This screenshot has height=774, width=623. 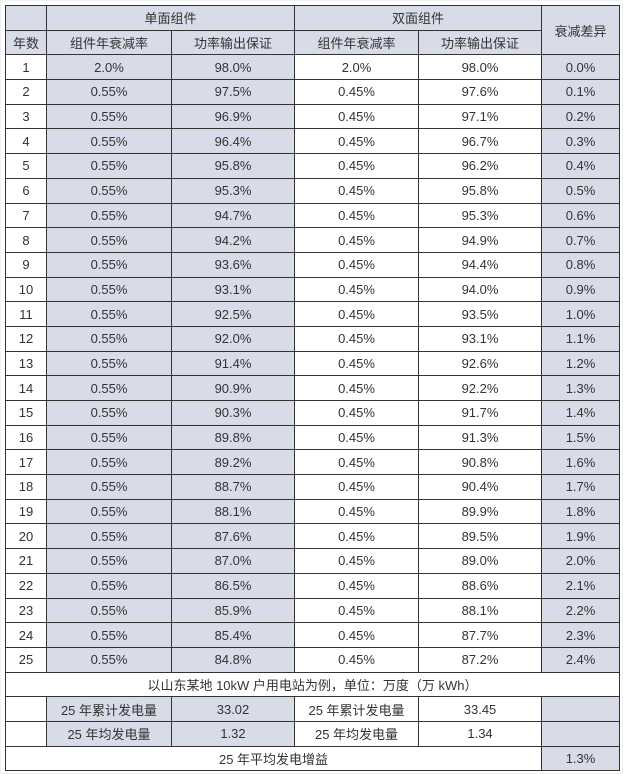 What do you see at coordinates (581, 462) in the screenshot?
I see `diff-cell: 1.6%` at bounding box center [581, 462].